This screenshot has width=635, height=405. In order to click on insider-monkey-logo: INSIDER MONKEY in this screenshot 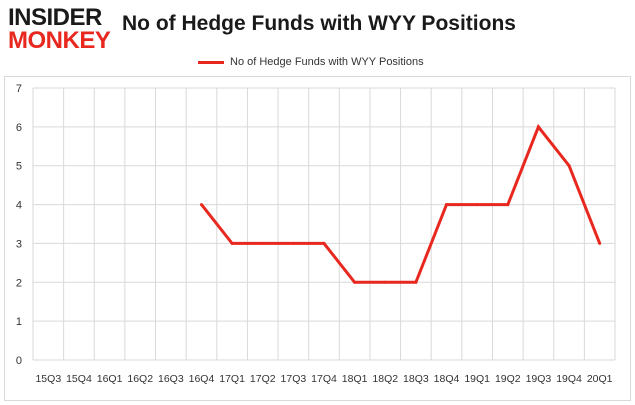, I will do `click(62, 30)`.